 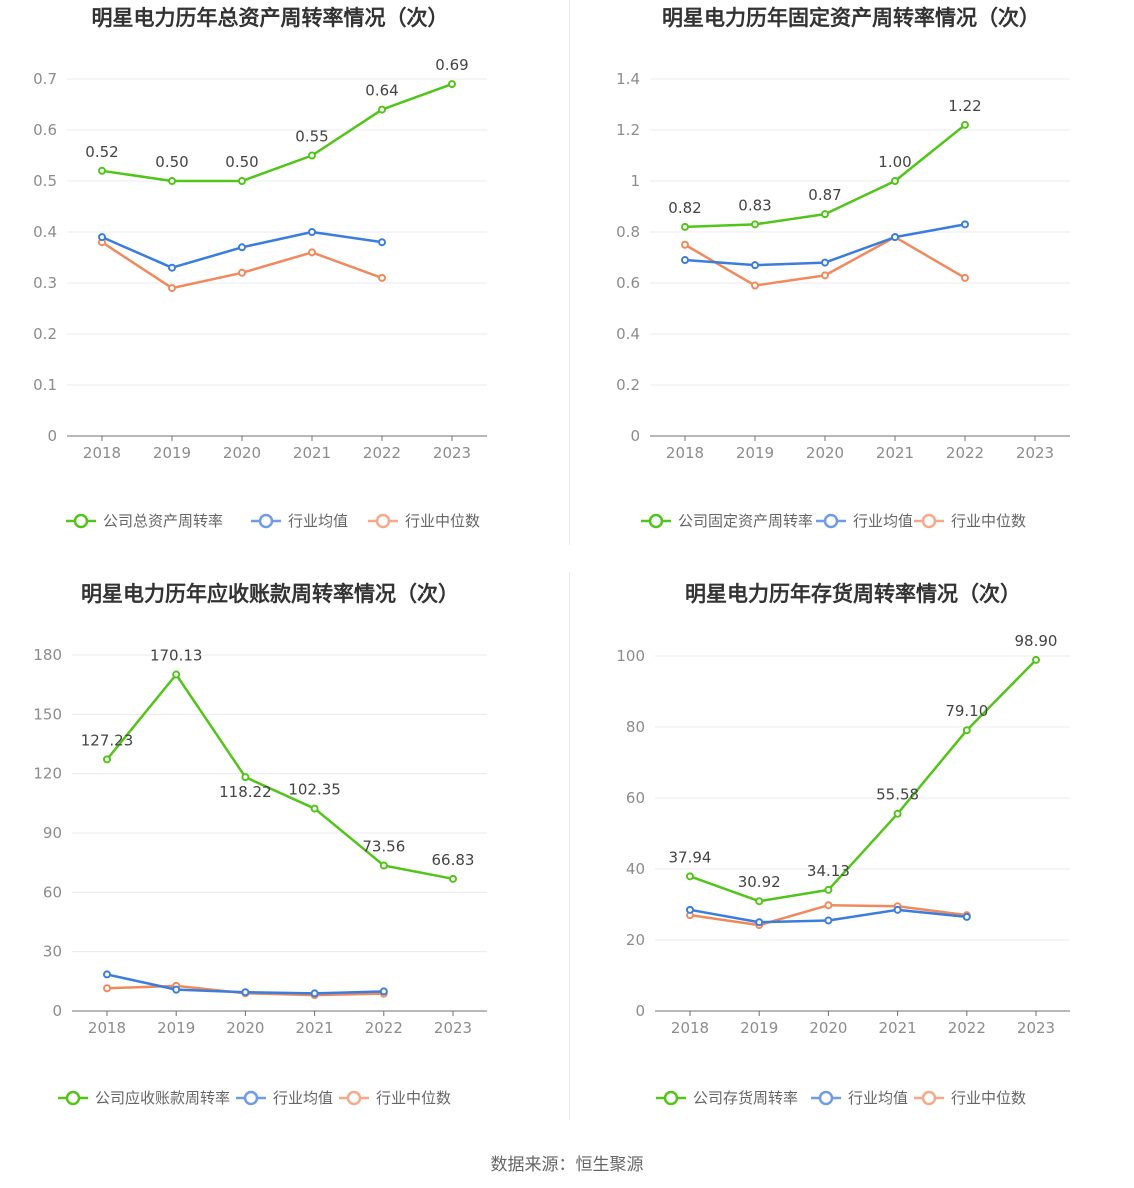 I want to click on divider-top, so click(x=569, y=272).